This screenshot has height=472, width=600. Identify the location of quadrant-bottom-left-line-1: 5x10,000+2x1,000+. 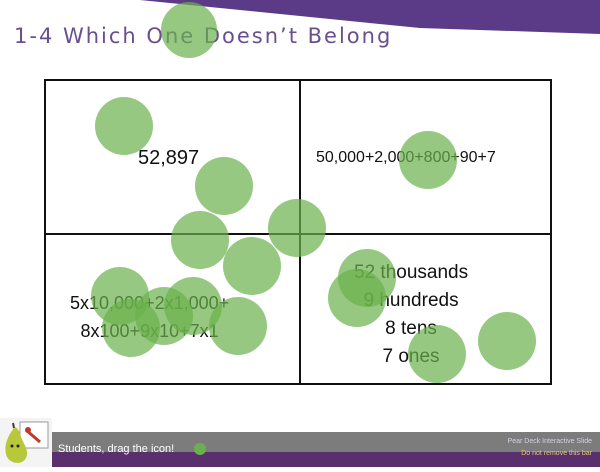
(150, 303).